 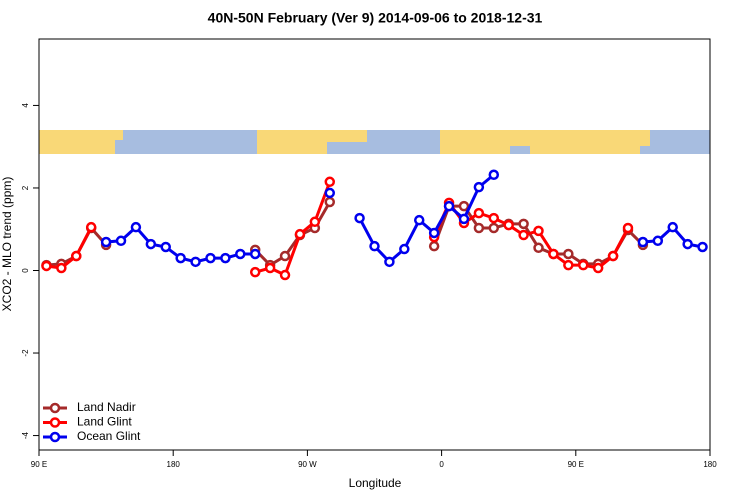 What do you see at coordinates (441, 464) in the screenshot?
I see `x-tick-label: 0` at bounding box center [441, 464].